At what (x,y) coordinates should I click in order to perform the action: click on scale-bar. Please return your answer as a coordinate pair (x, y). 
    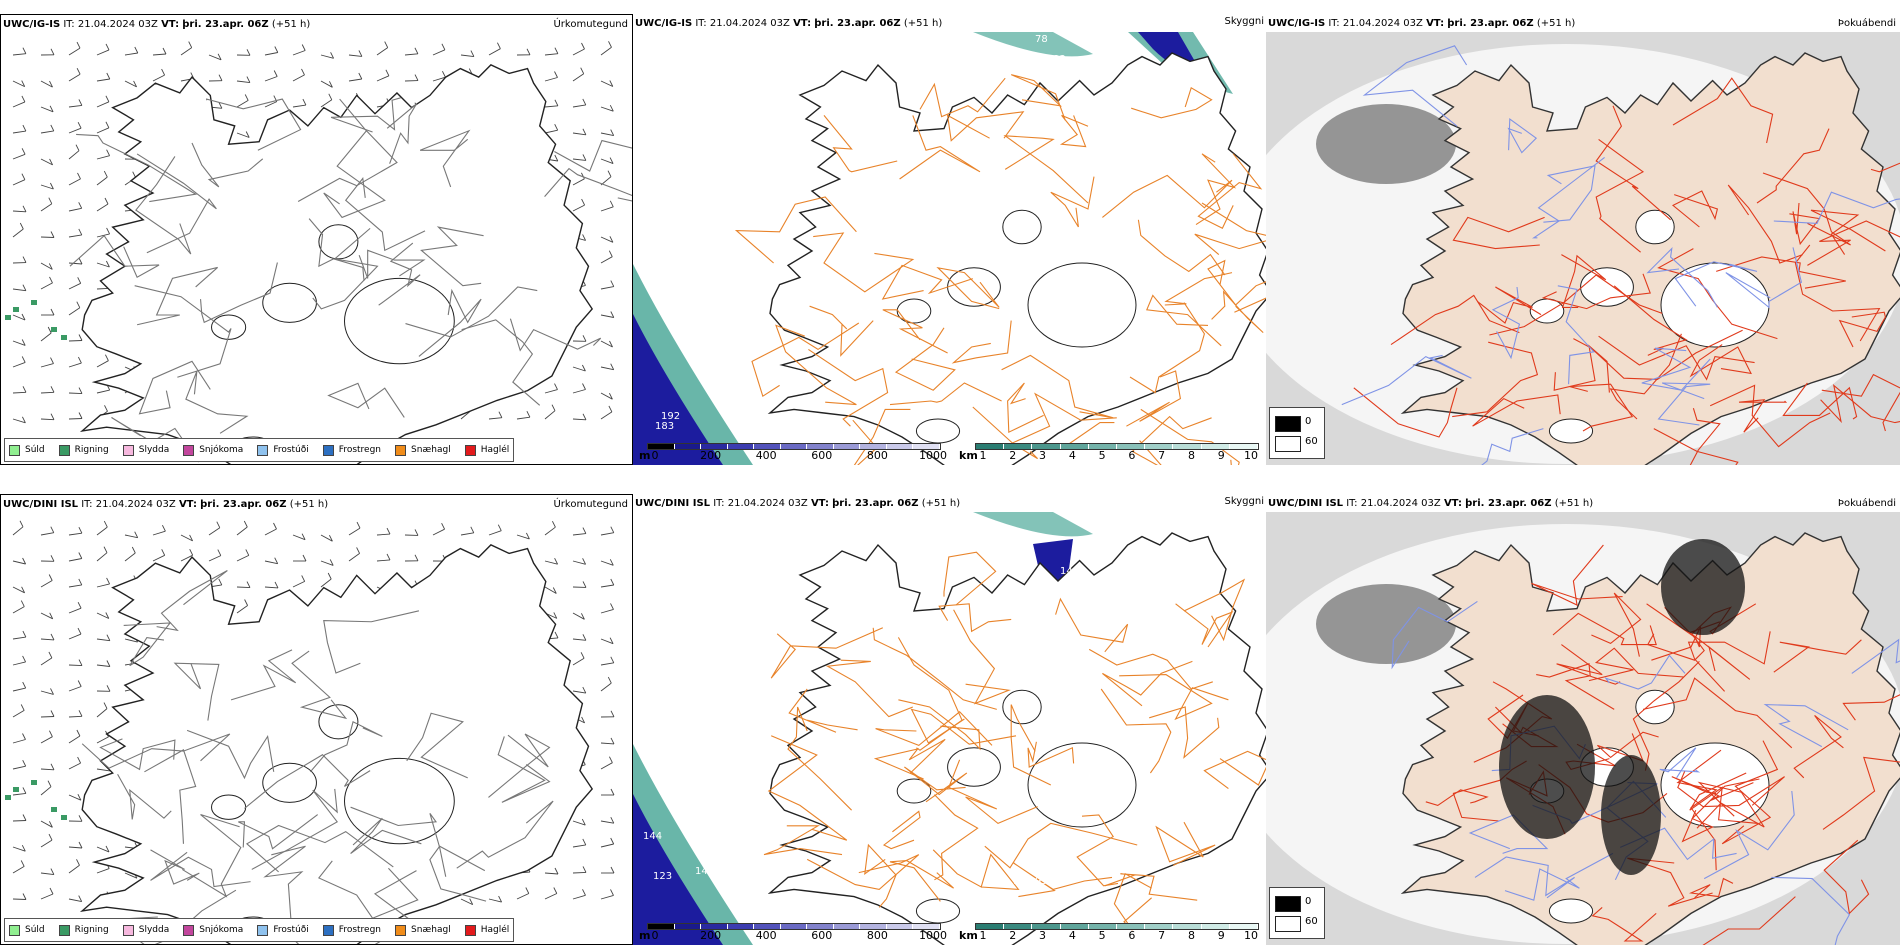
    Looking at the image, I should click on (1117, 446).